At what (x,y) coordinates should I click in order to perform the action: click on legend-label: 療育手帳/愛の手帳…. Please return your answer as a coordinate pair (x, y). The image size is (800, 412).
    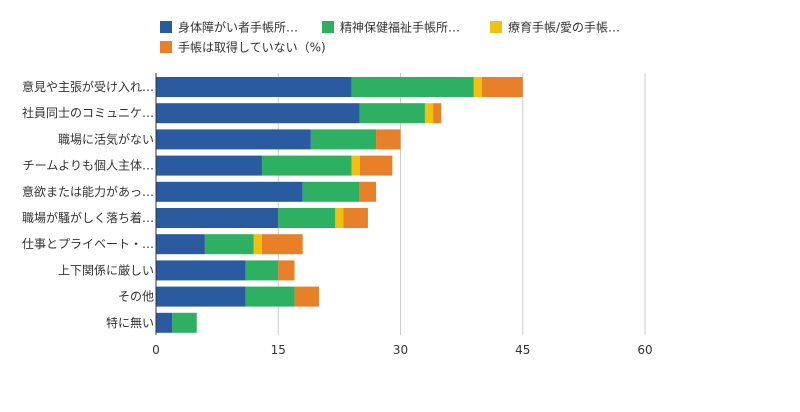
    Looking at the image, I should click on (564, 27).